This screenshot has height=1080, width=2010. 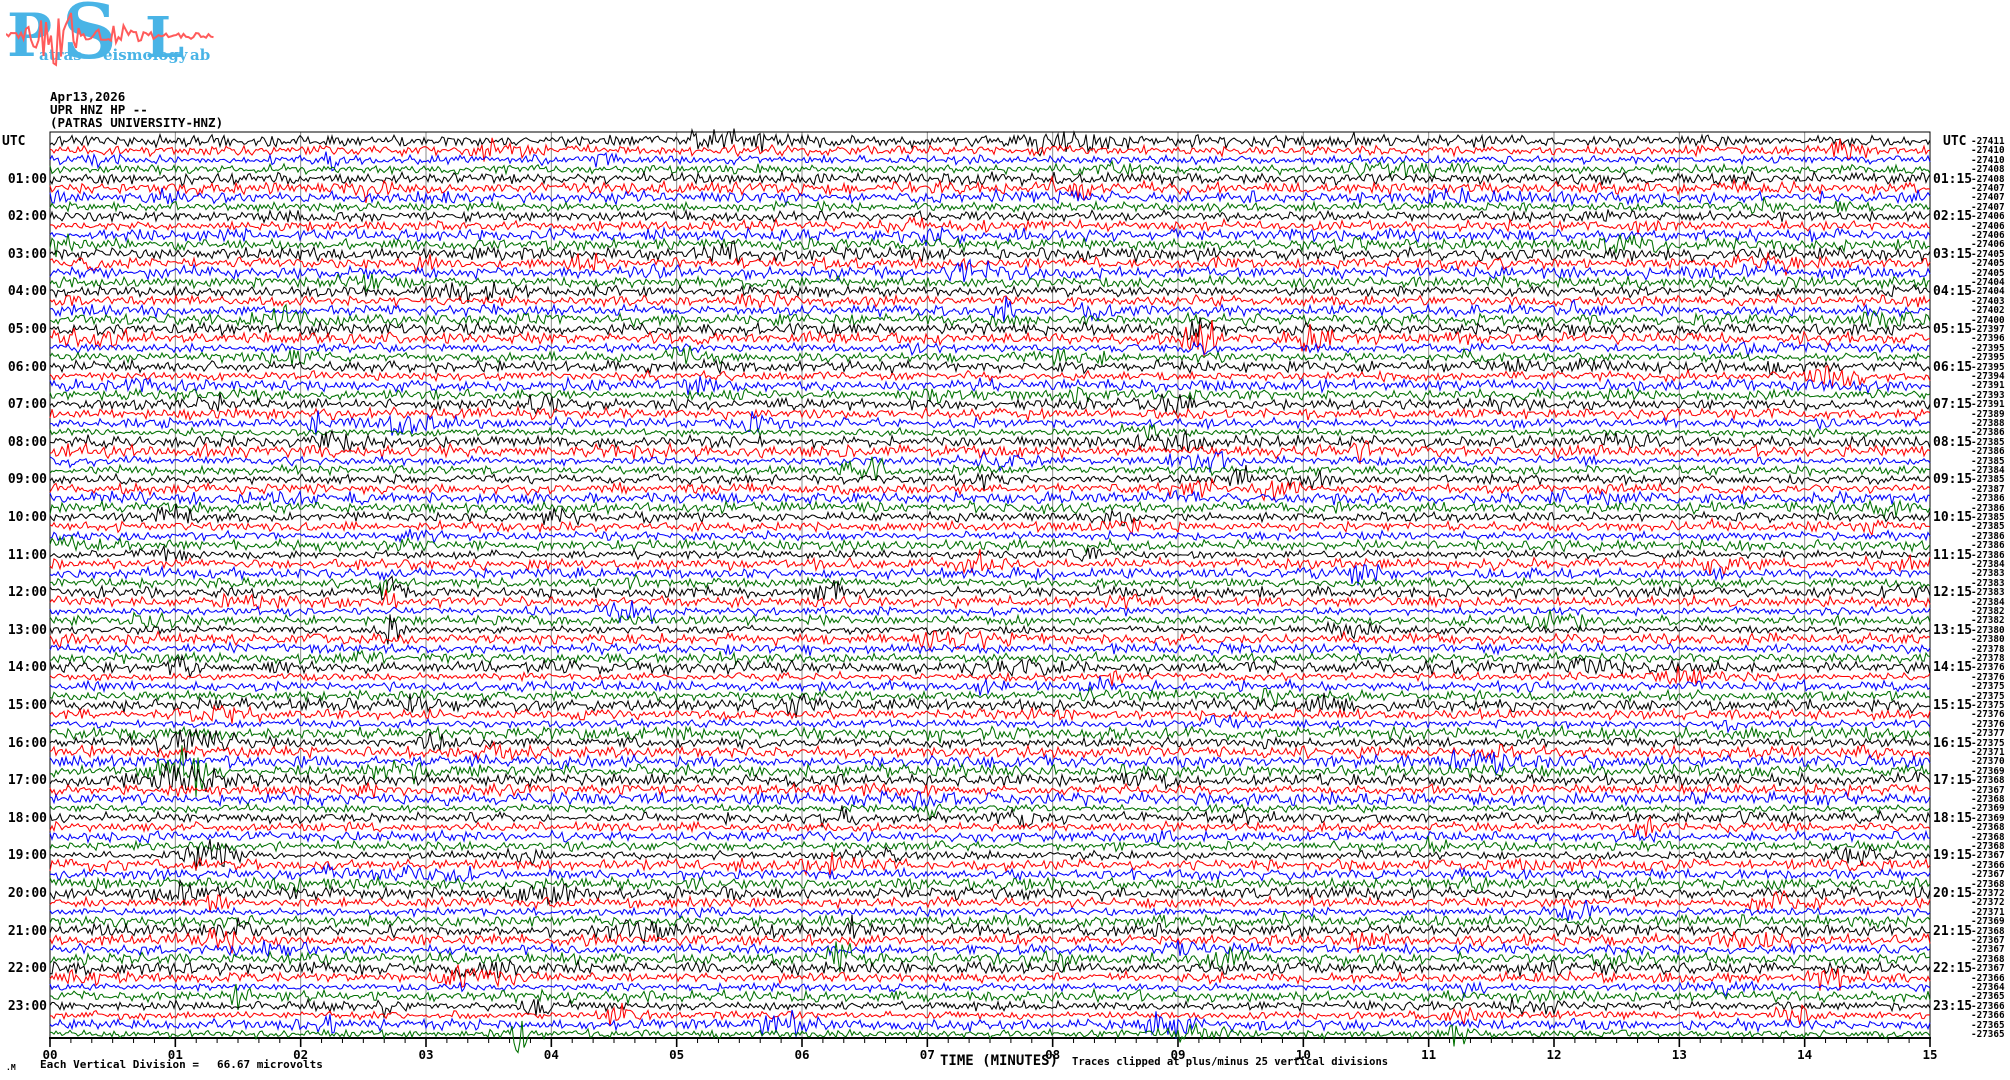 I want to click on trace-offset-value: -27394, so click(x=1988, y=376).